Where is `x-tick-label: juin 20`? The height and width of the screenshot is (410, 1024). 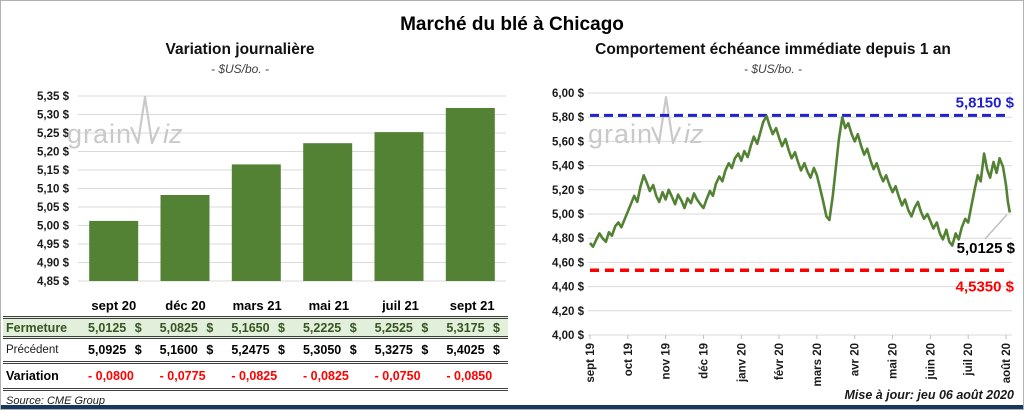
x-tick-label: juin 20 is located at coordinates (931, 361).